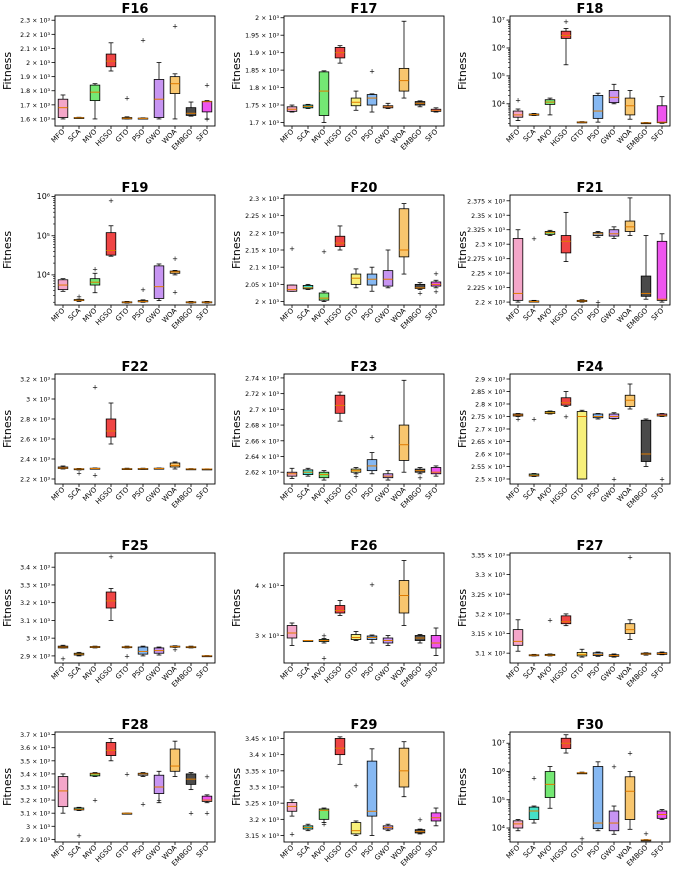 The image size is (685, 886). What do you see at coordinates (404, 239) in the screenshot?
I see `box-woa` at bounding box center [404, 239].